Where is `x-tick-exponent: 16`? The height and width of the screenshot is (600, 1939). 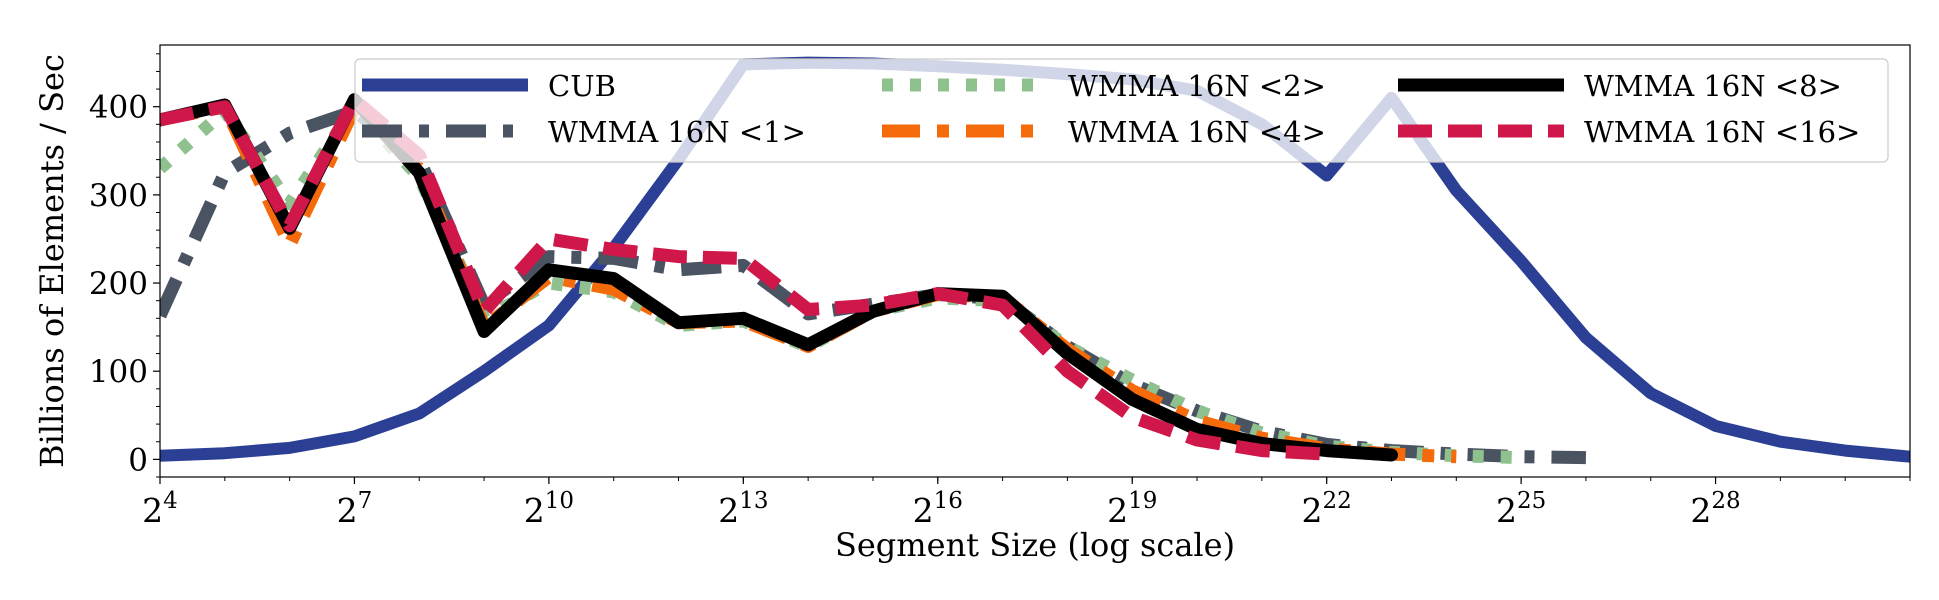 x-tick-exponent: 16 is located at coordinates (948, 501).